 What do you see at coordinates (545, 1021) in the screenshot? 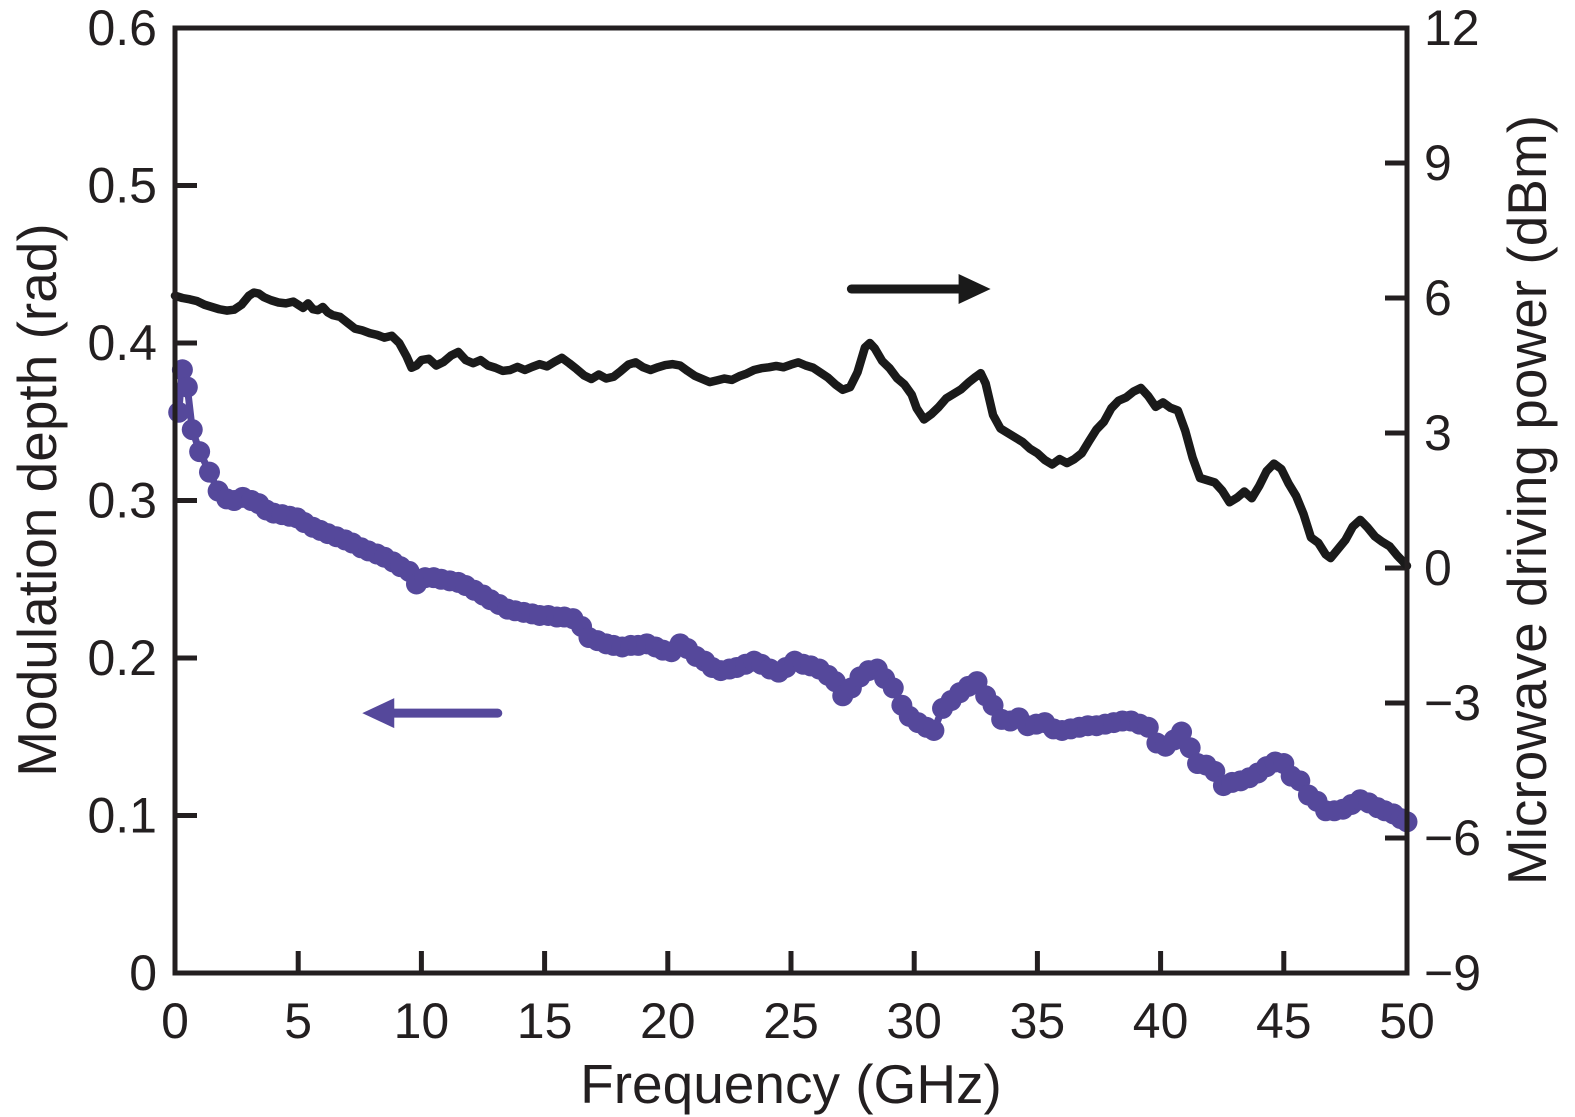
I see `x-tick-label: 15` at bounding box center [545, 1021].